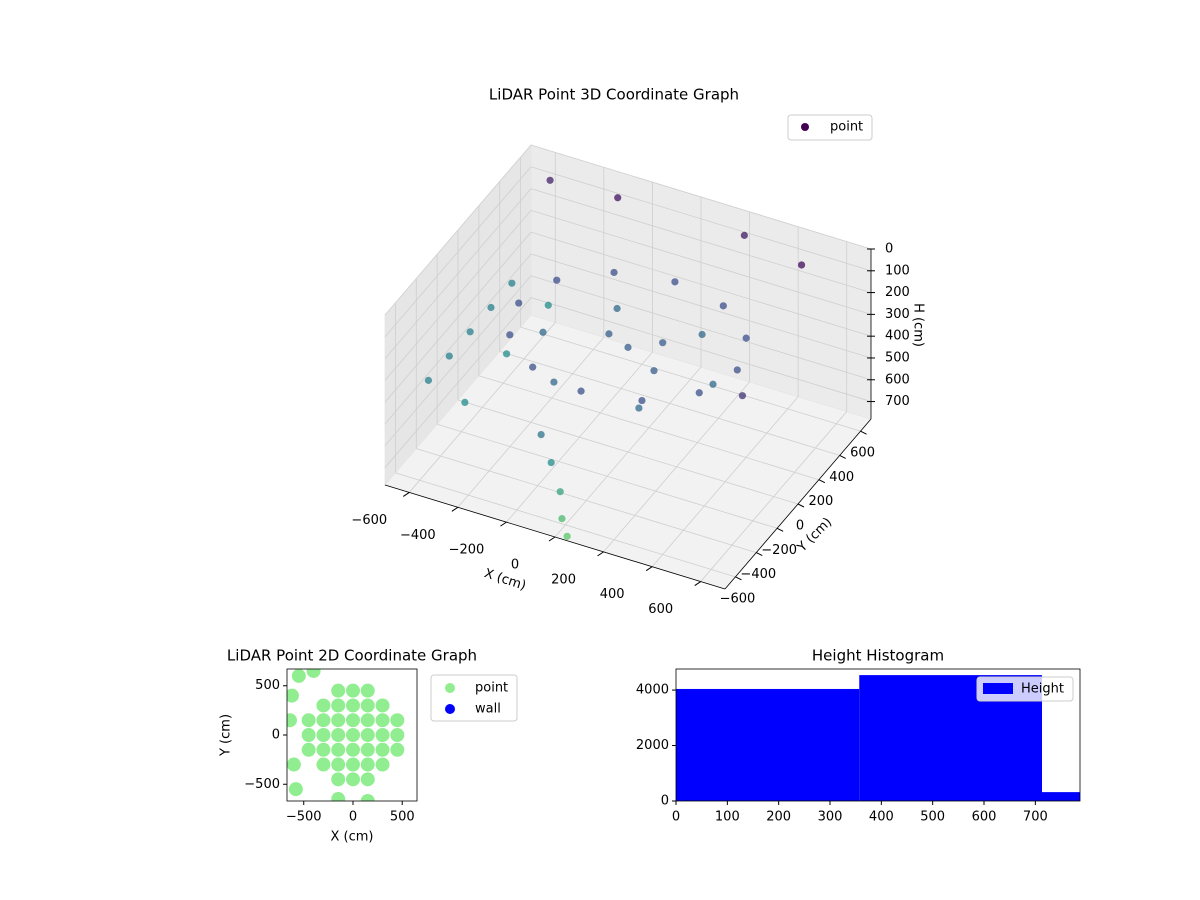 Image resolution: width=1200 pixels, height=900 pixels. I want to click on legend-box, so click(830, 127).